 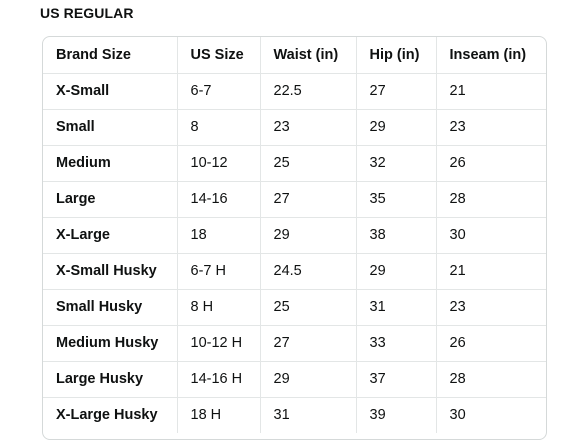 What do you see at coordinates (219, 199) in the screenshot?
I see `cell-us-size: 14-16` at bounding box center [219, 199].